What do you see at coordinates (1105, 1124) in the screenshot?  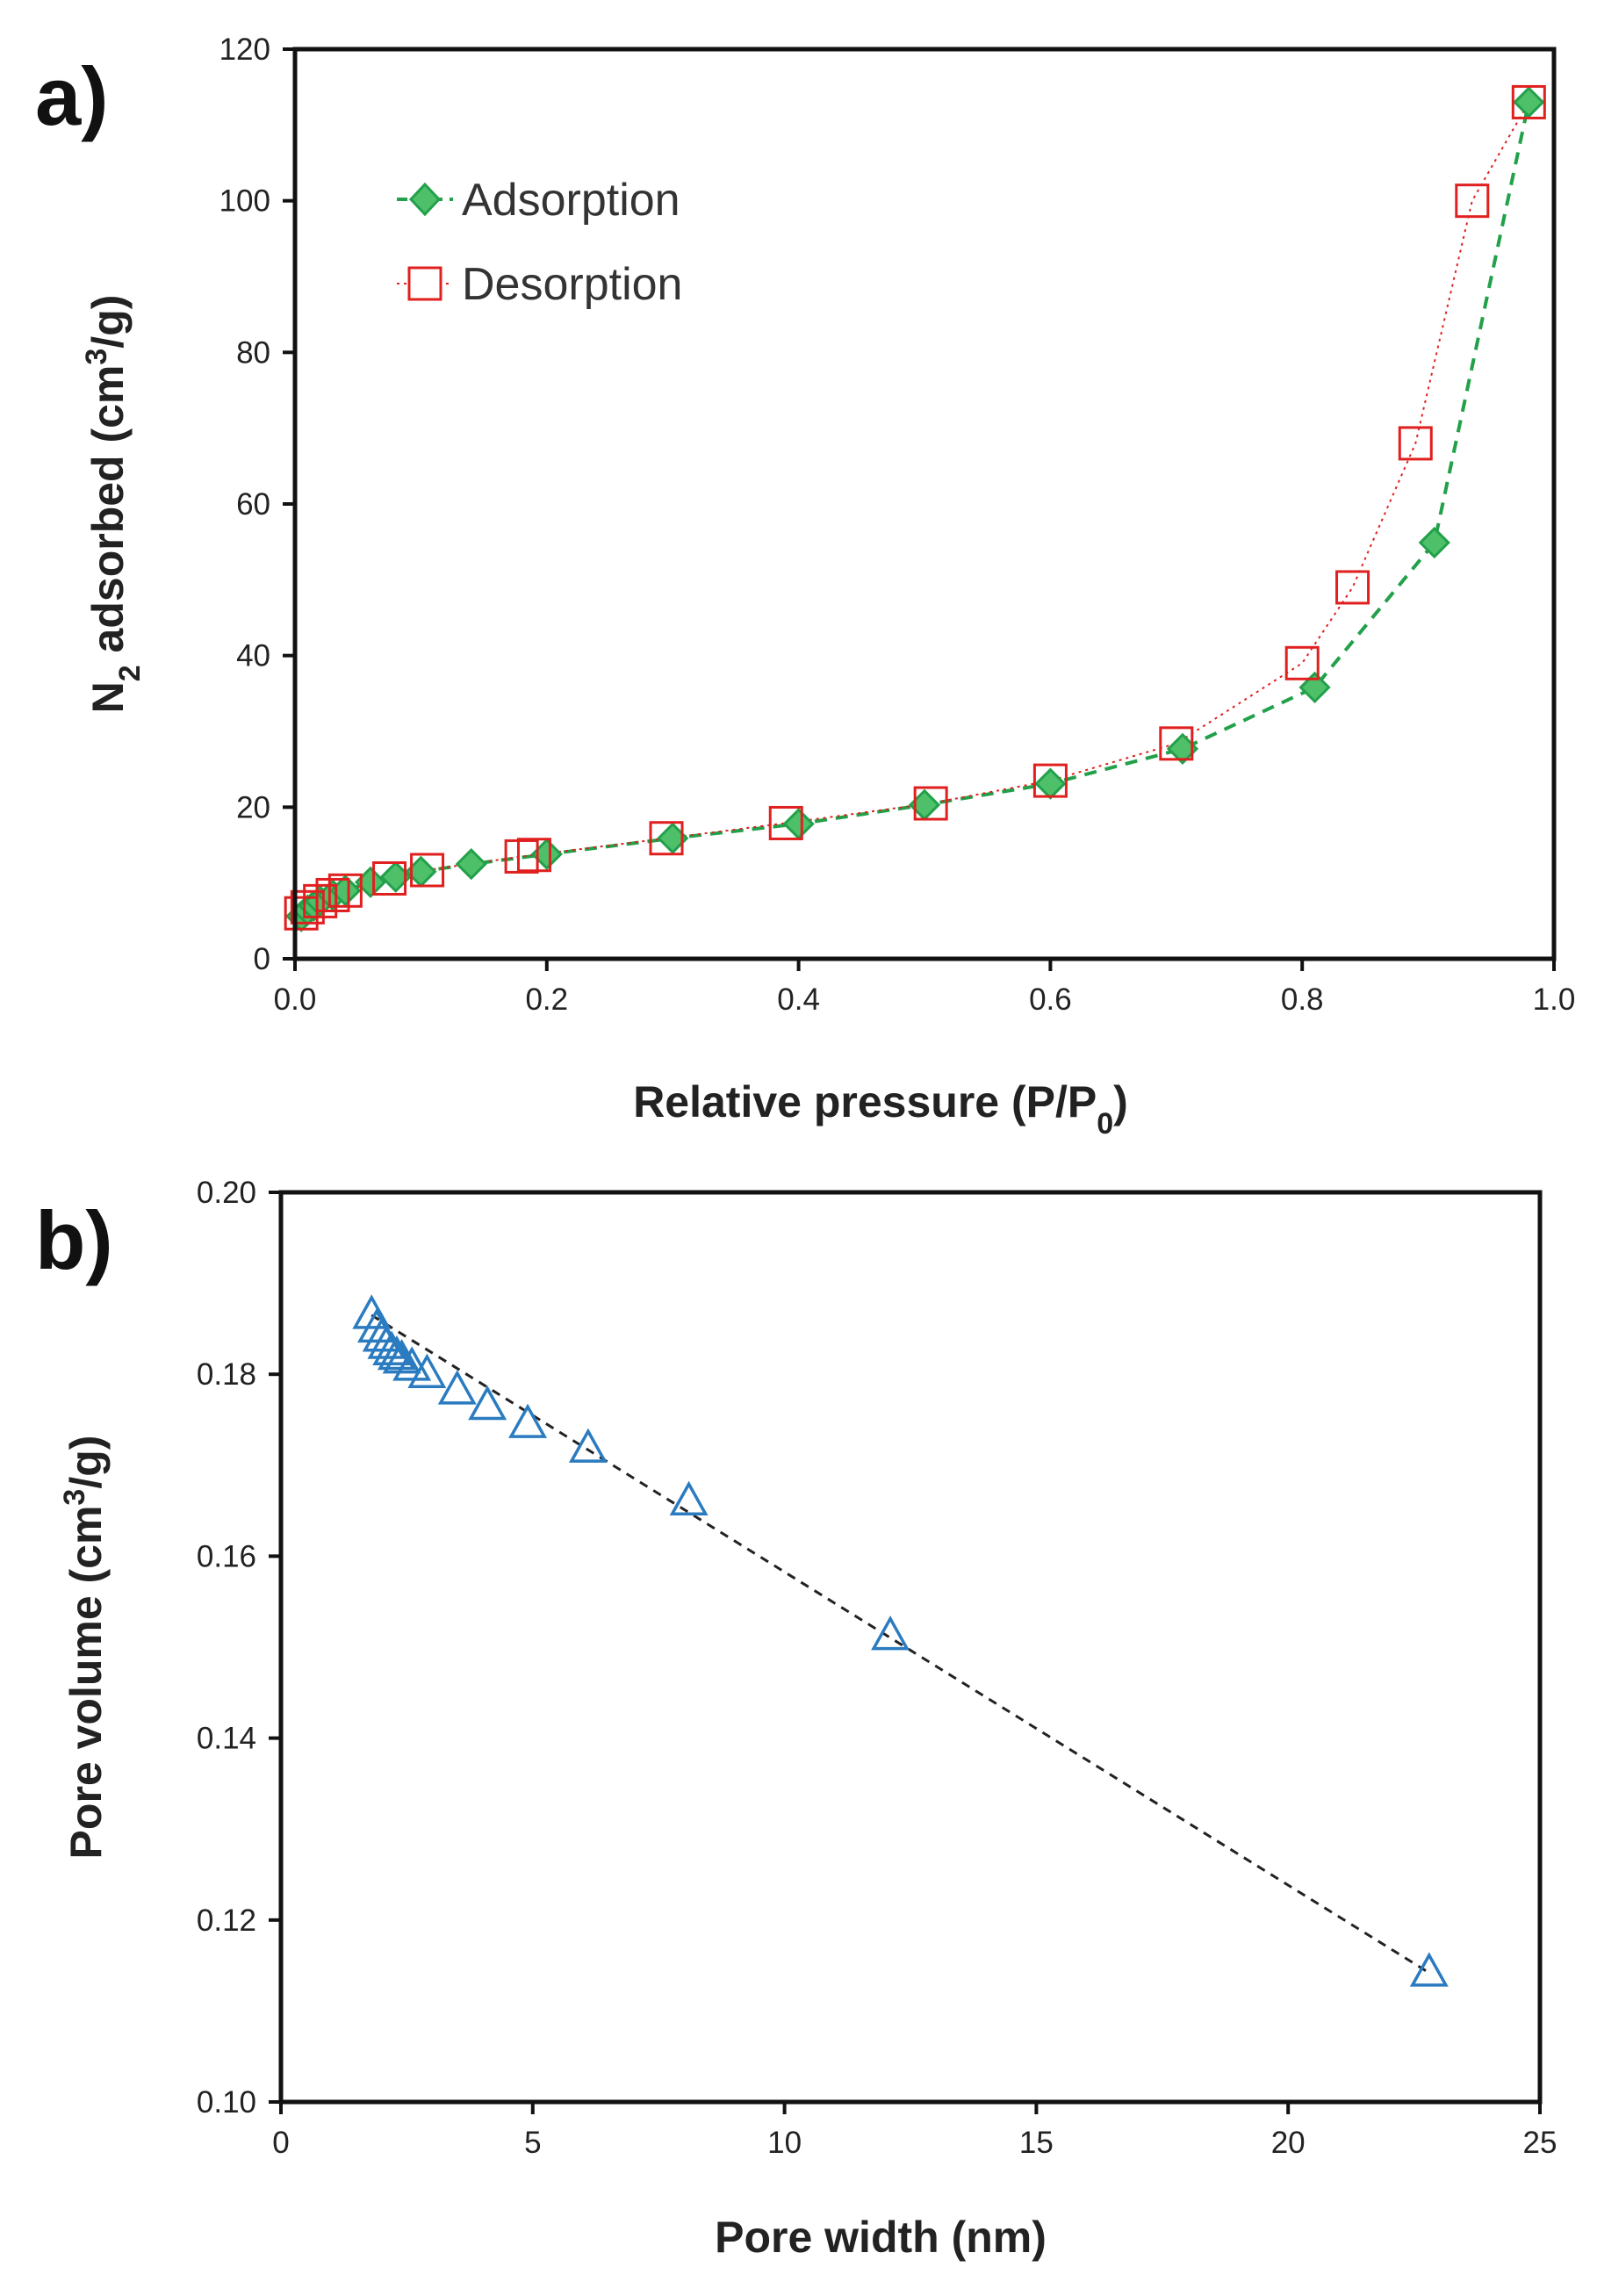 I see `panel-a-xlabel-sub: 0` at bounding box center [1105, 1124].